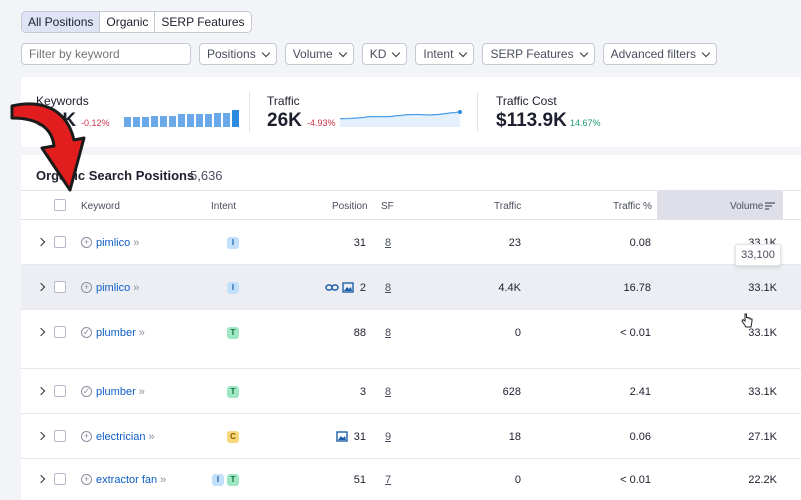  Describe the element at coordinates (61, 22) in the screenshot. I see `tab-all-positions: All Positions` at that location.